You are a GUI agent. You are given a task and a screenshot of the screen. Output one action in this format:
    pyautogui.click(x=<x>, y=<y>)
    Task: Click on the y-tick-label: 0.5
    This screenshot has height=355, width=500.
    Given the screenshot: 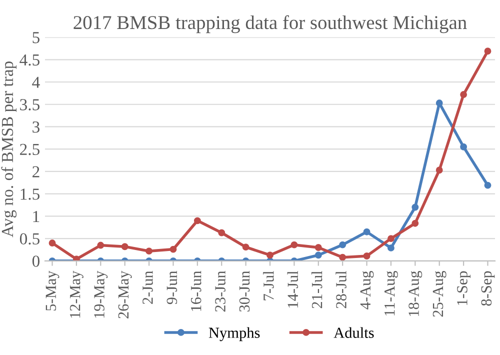 What is the action you would take?
    pyautogui.click(x=30, y=239)
    